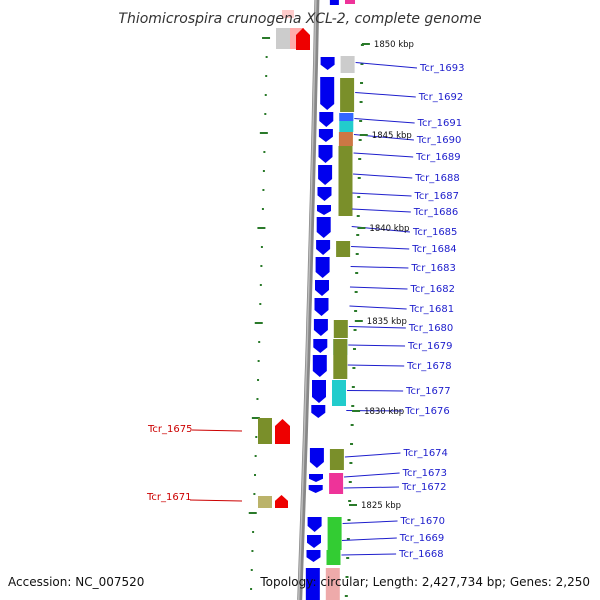  I want to click on gene-label: Tcr_1671, so click(168, 497).